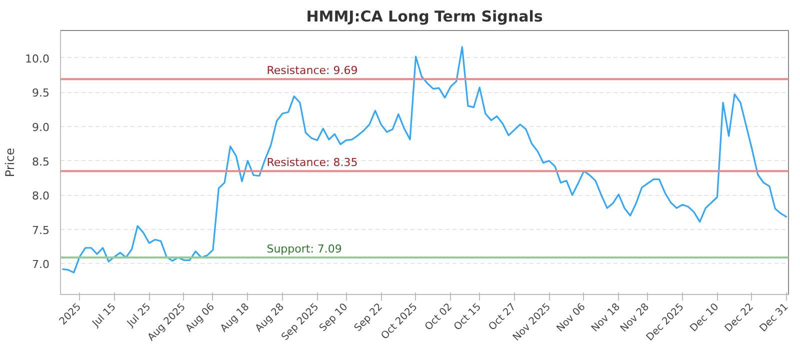  Describe the element at coordinates (139, 316) in the screenshot. I see `x-tick-label: Jul 25` at that location.